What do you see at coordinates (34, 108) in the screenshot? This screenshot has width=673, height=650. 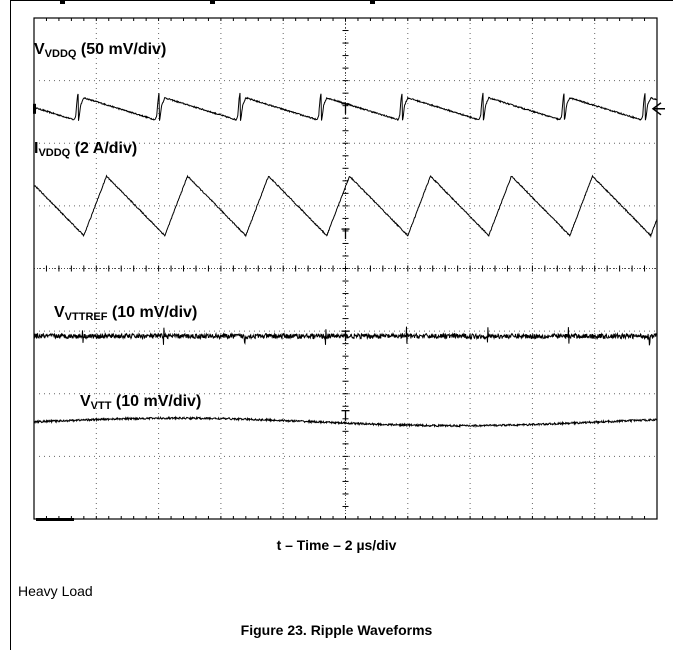 I see `left-reference-marker` at bounding box center [34, 108].